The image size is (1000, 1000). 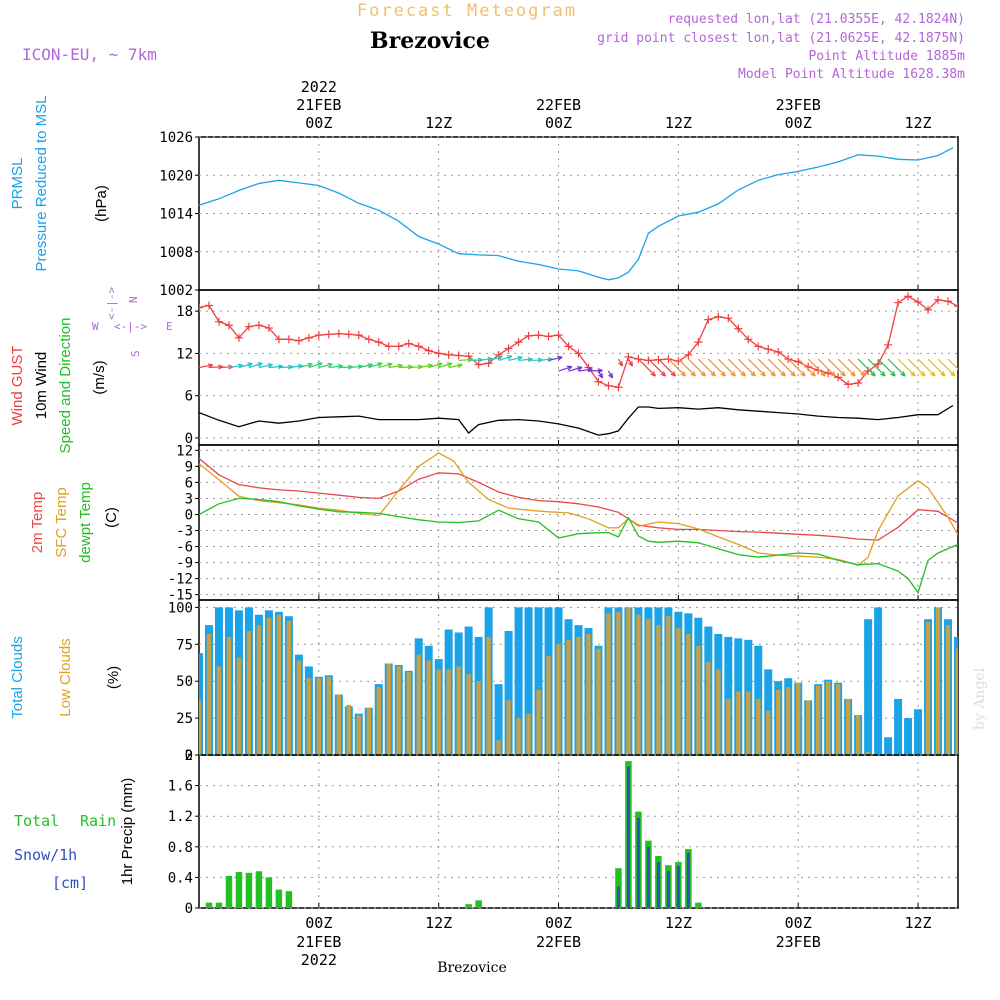 What do you see at coordinates (558, 105) in the screenshot?
I see `top-date-label: 22FEB` at bounding box center [558, 105].